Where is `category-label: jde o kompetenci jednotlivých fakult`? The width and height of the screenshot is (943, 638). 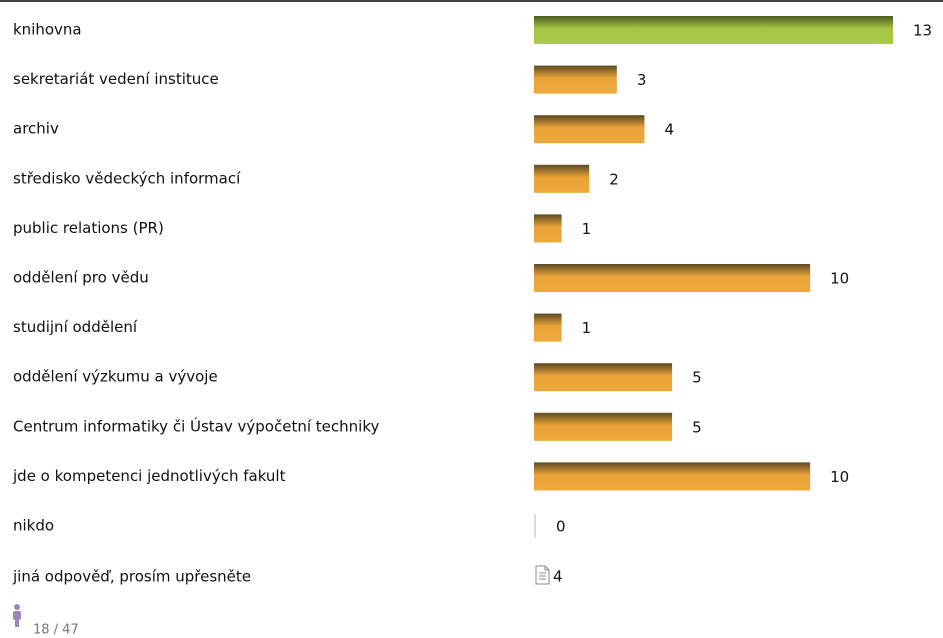 category-label: jde o kompetenci jednotlivých fakult is located at coordinates (149, 476).